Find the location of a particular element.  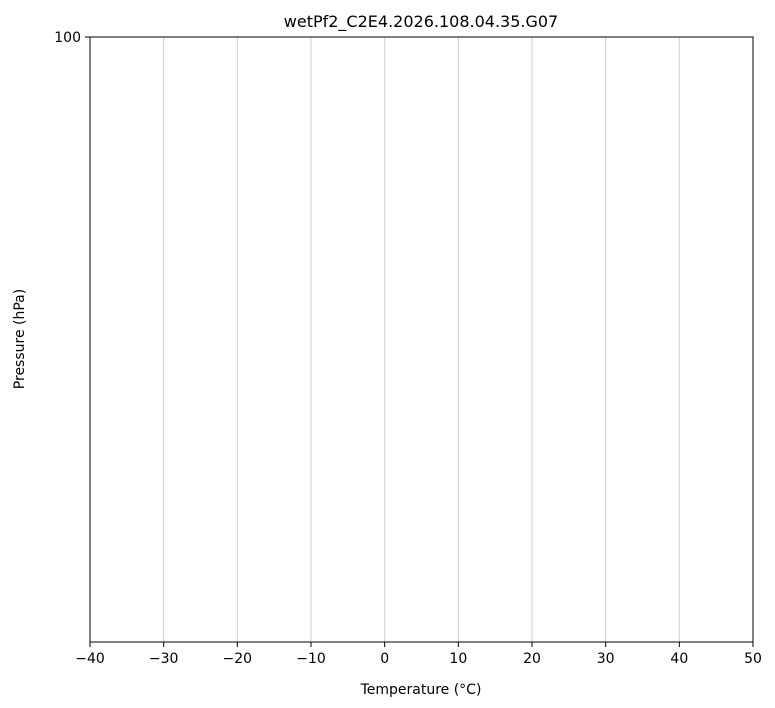

y-axis-title: Pressure (hPa) is located at coordinates (20, 339).